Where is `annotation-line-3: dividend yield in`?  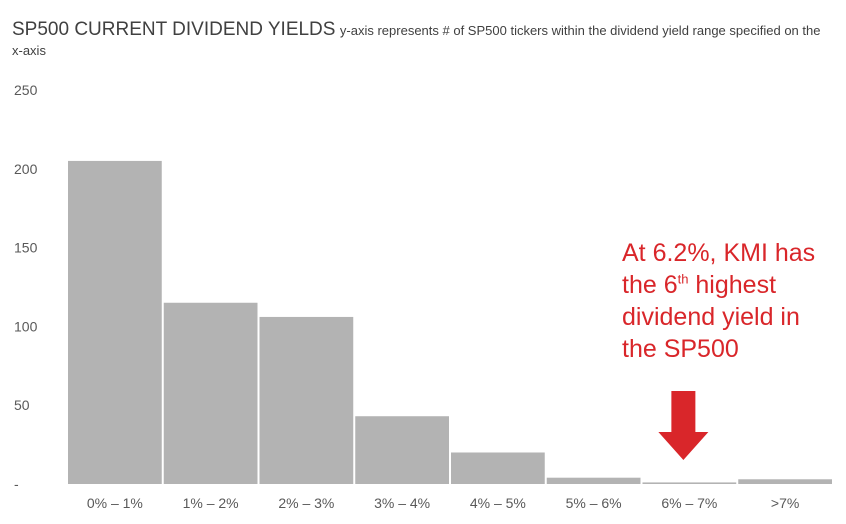 annotation-line-3: dividend yield in is located at coordinates (711, 317).